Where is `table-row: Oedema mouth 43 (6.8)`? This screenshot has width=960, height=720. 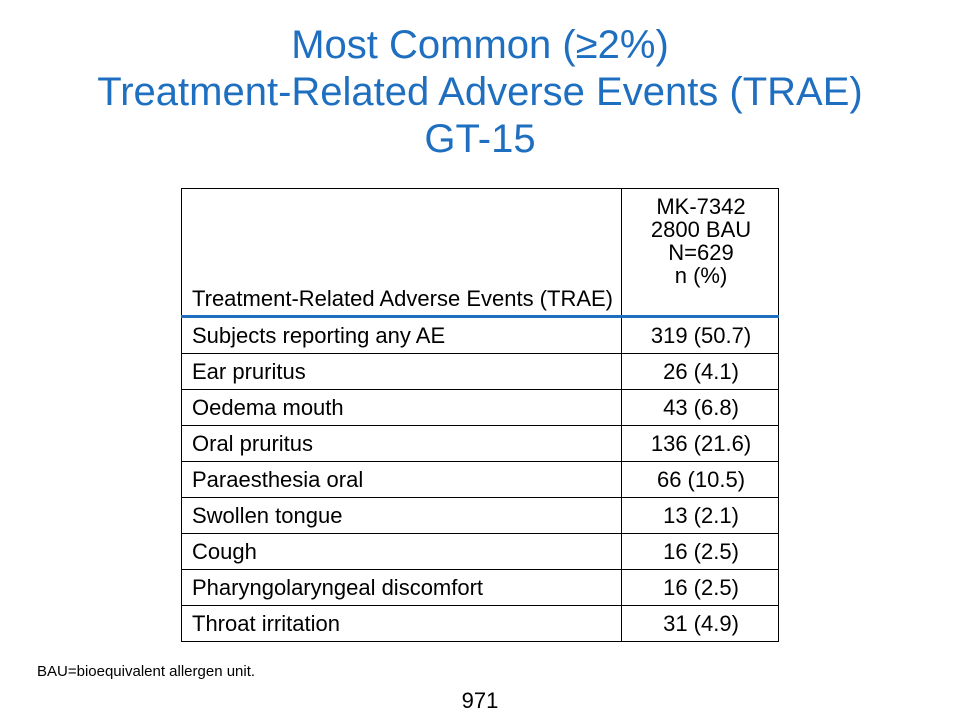 table-row: Oedema mouth 43 (6.8) is located at coordinates (479, 407).